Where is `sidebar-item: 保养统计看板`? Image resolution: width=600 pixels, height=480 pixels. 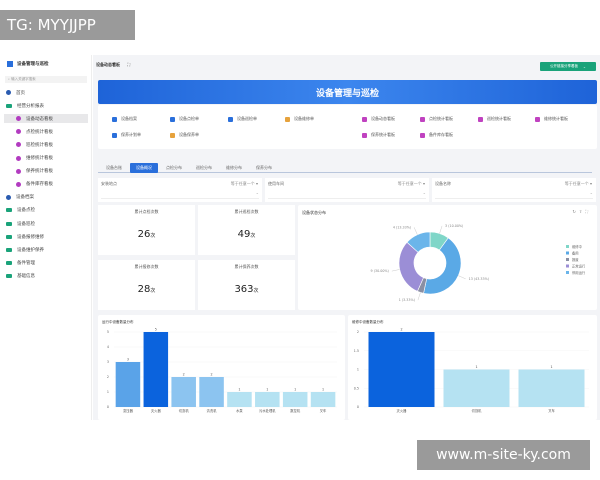
sidebar-item: 保养统计看板 is located at coordinates (46, 171).